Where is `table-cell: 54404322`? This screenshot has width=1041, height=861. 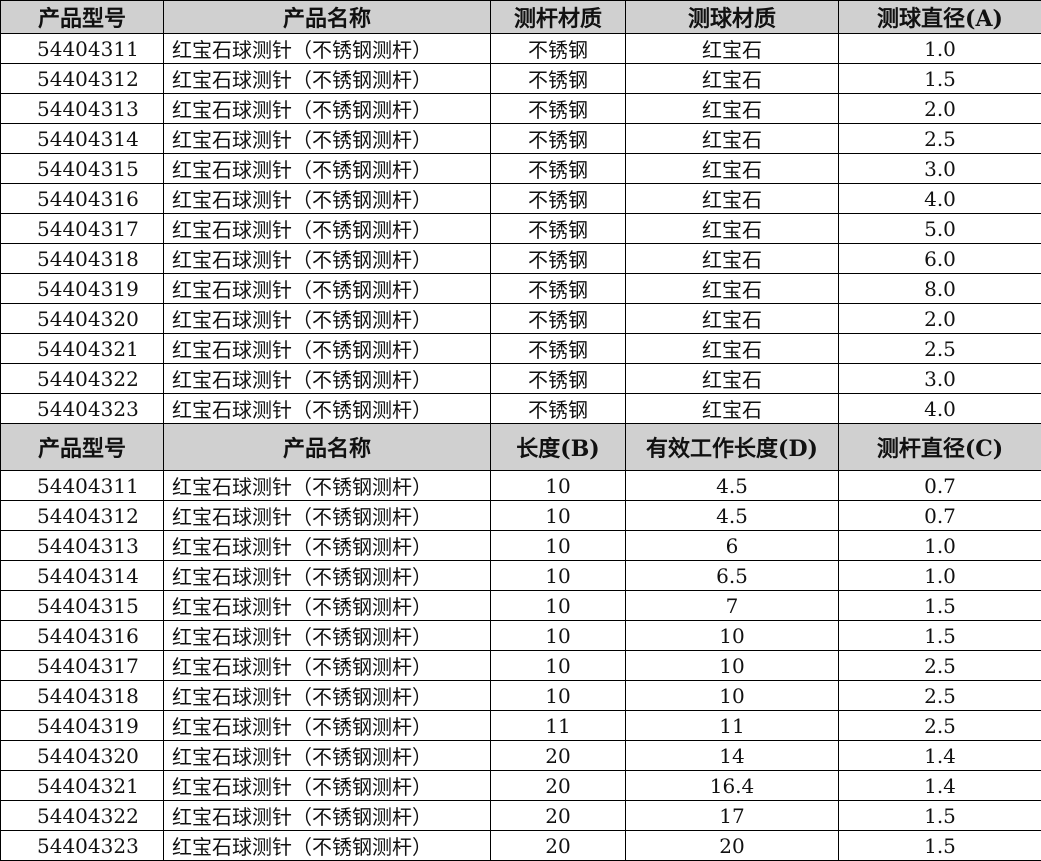 table-cell: 54404322 is located at coordinates (82, 816).